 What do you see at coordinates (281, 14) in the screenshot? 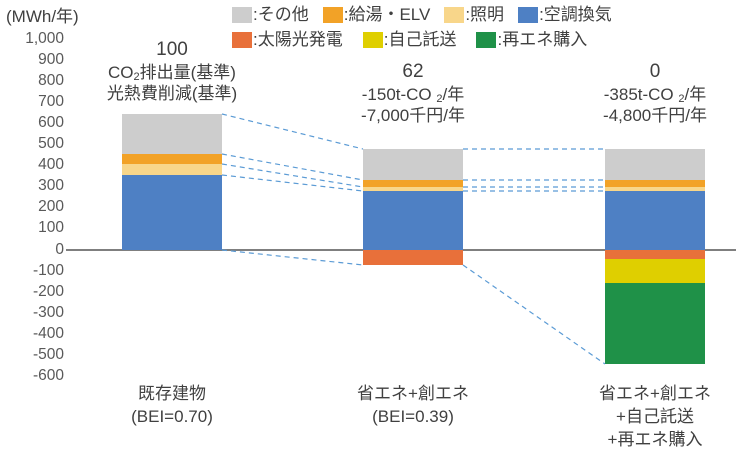
I see `legend-label-sonota: :その他` at bounding box center [281, 14].